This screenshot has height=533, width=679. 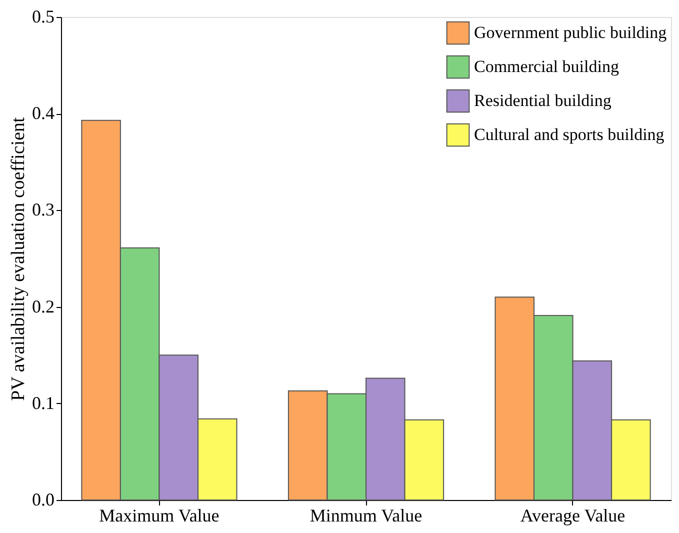 What do you see at coordinates (43, 402) in the screenshot?
I see `y-tick-label: 0.1` at bounding box center [43, 402].